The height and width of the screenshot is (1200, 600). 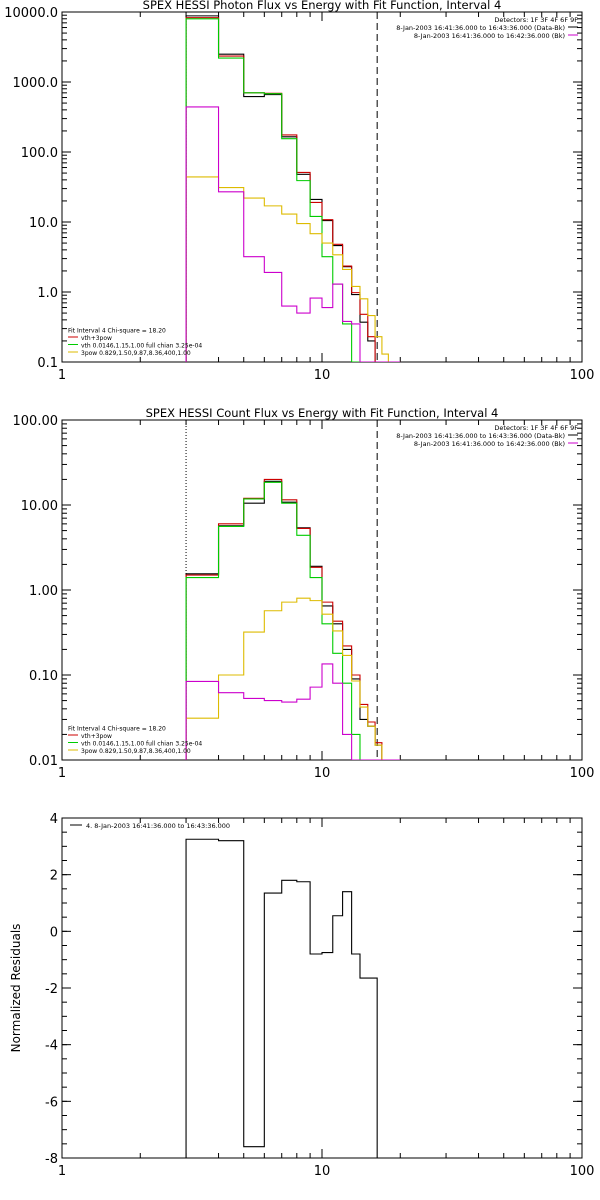 What do you see at coordinates (43, 761) in the screenshot?
I see `y-tick-label: 0.01` at bounding box center [43, 761].